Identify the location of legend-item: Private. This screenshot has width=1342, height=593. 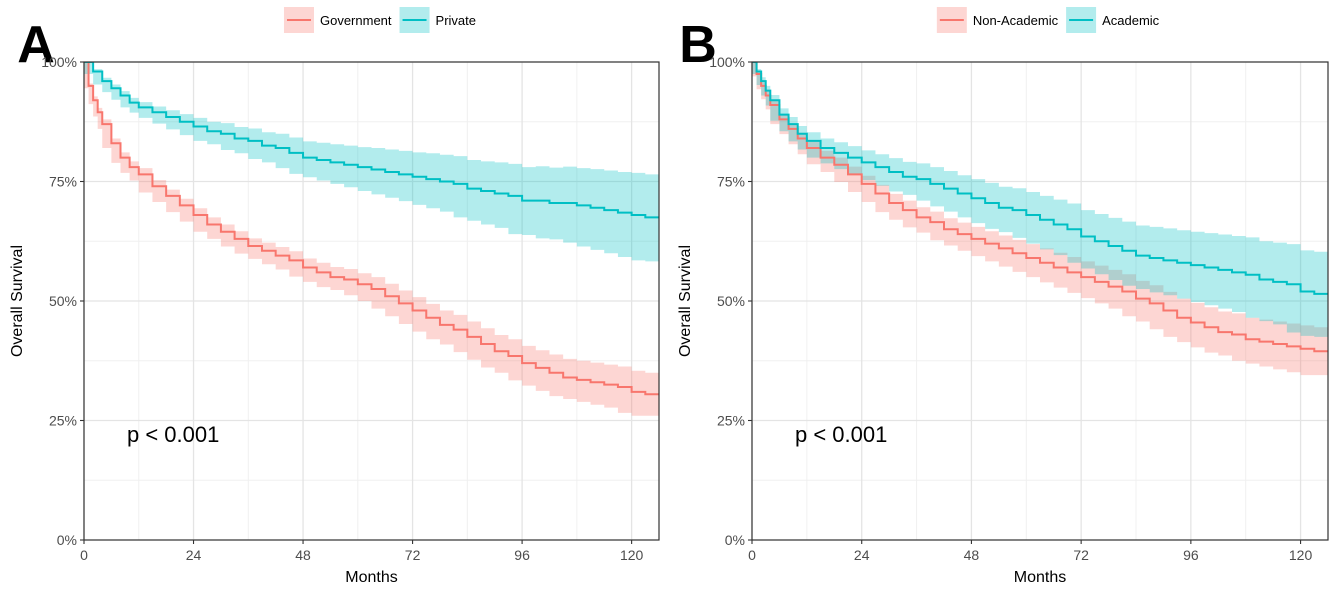
(437, 20).